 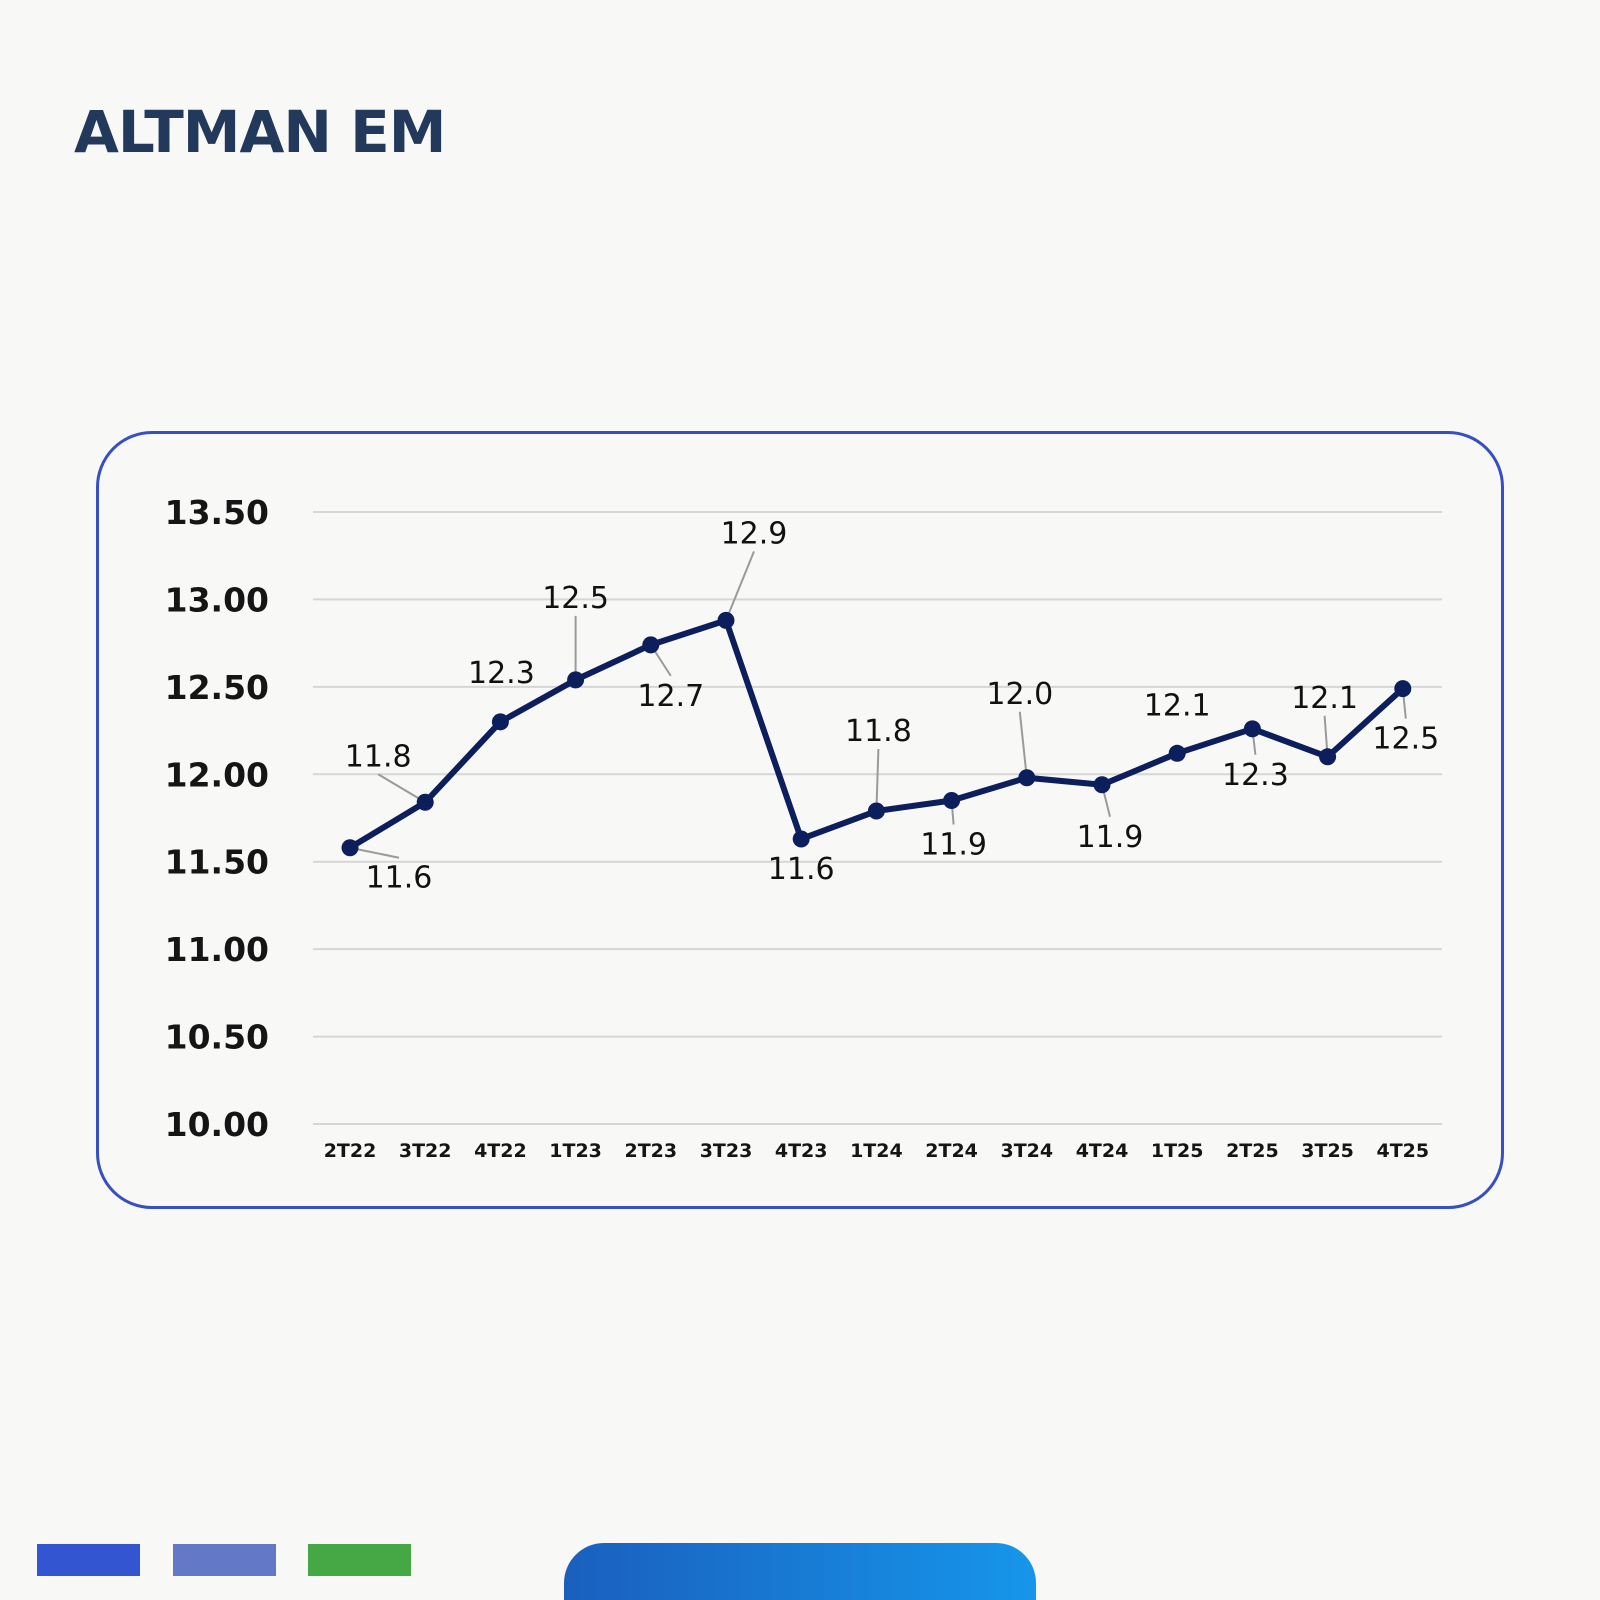 I want to click on y-tick-label: 11.00, so click(x=217, y=949).